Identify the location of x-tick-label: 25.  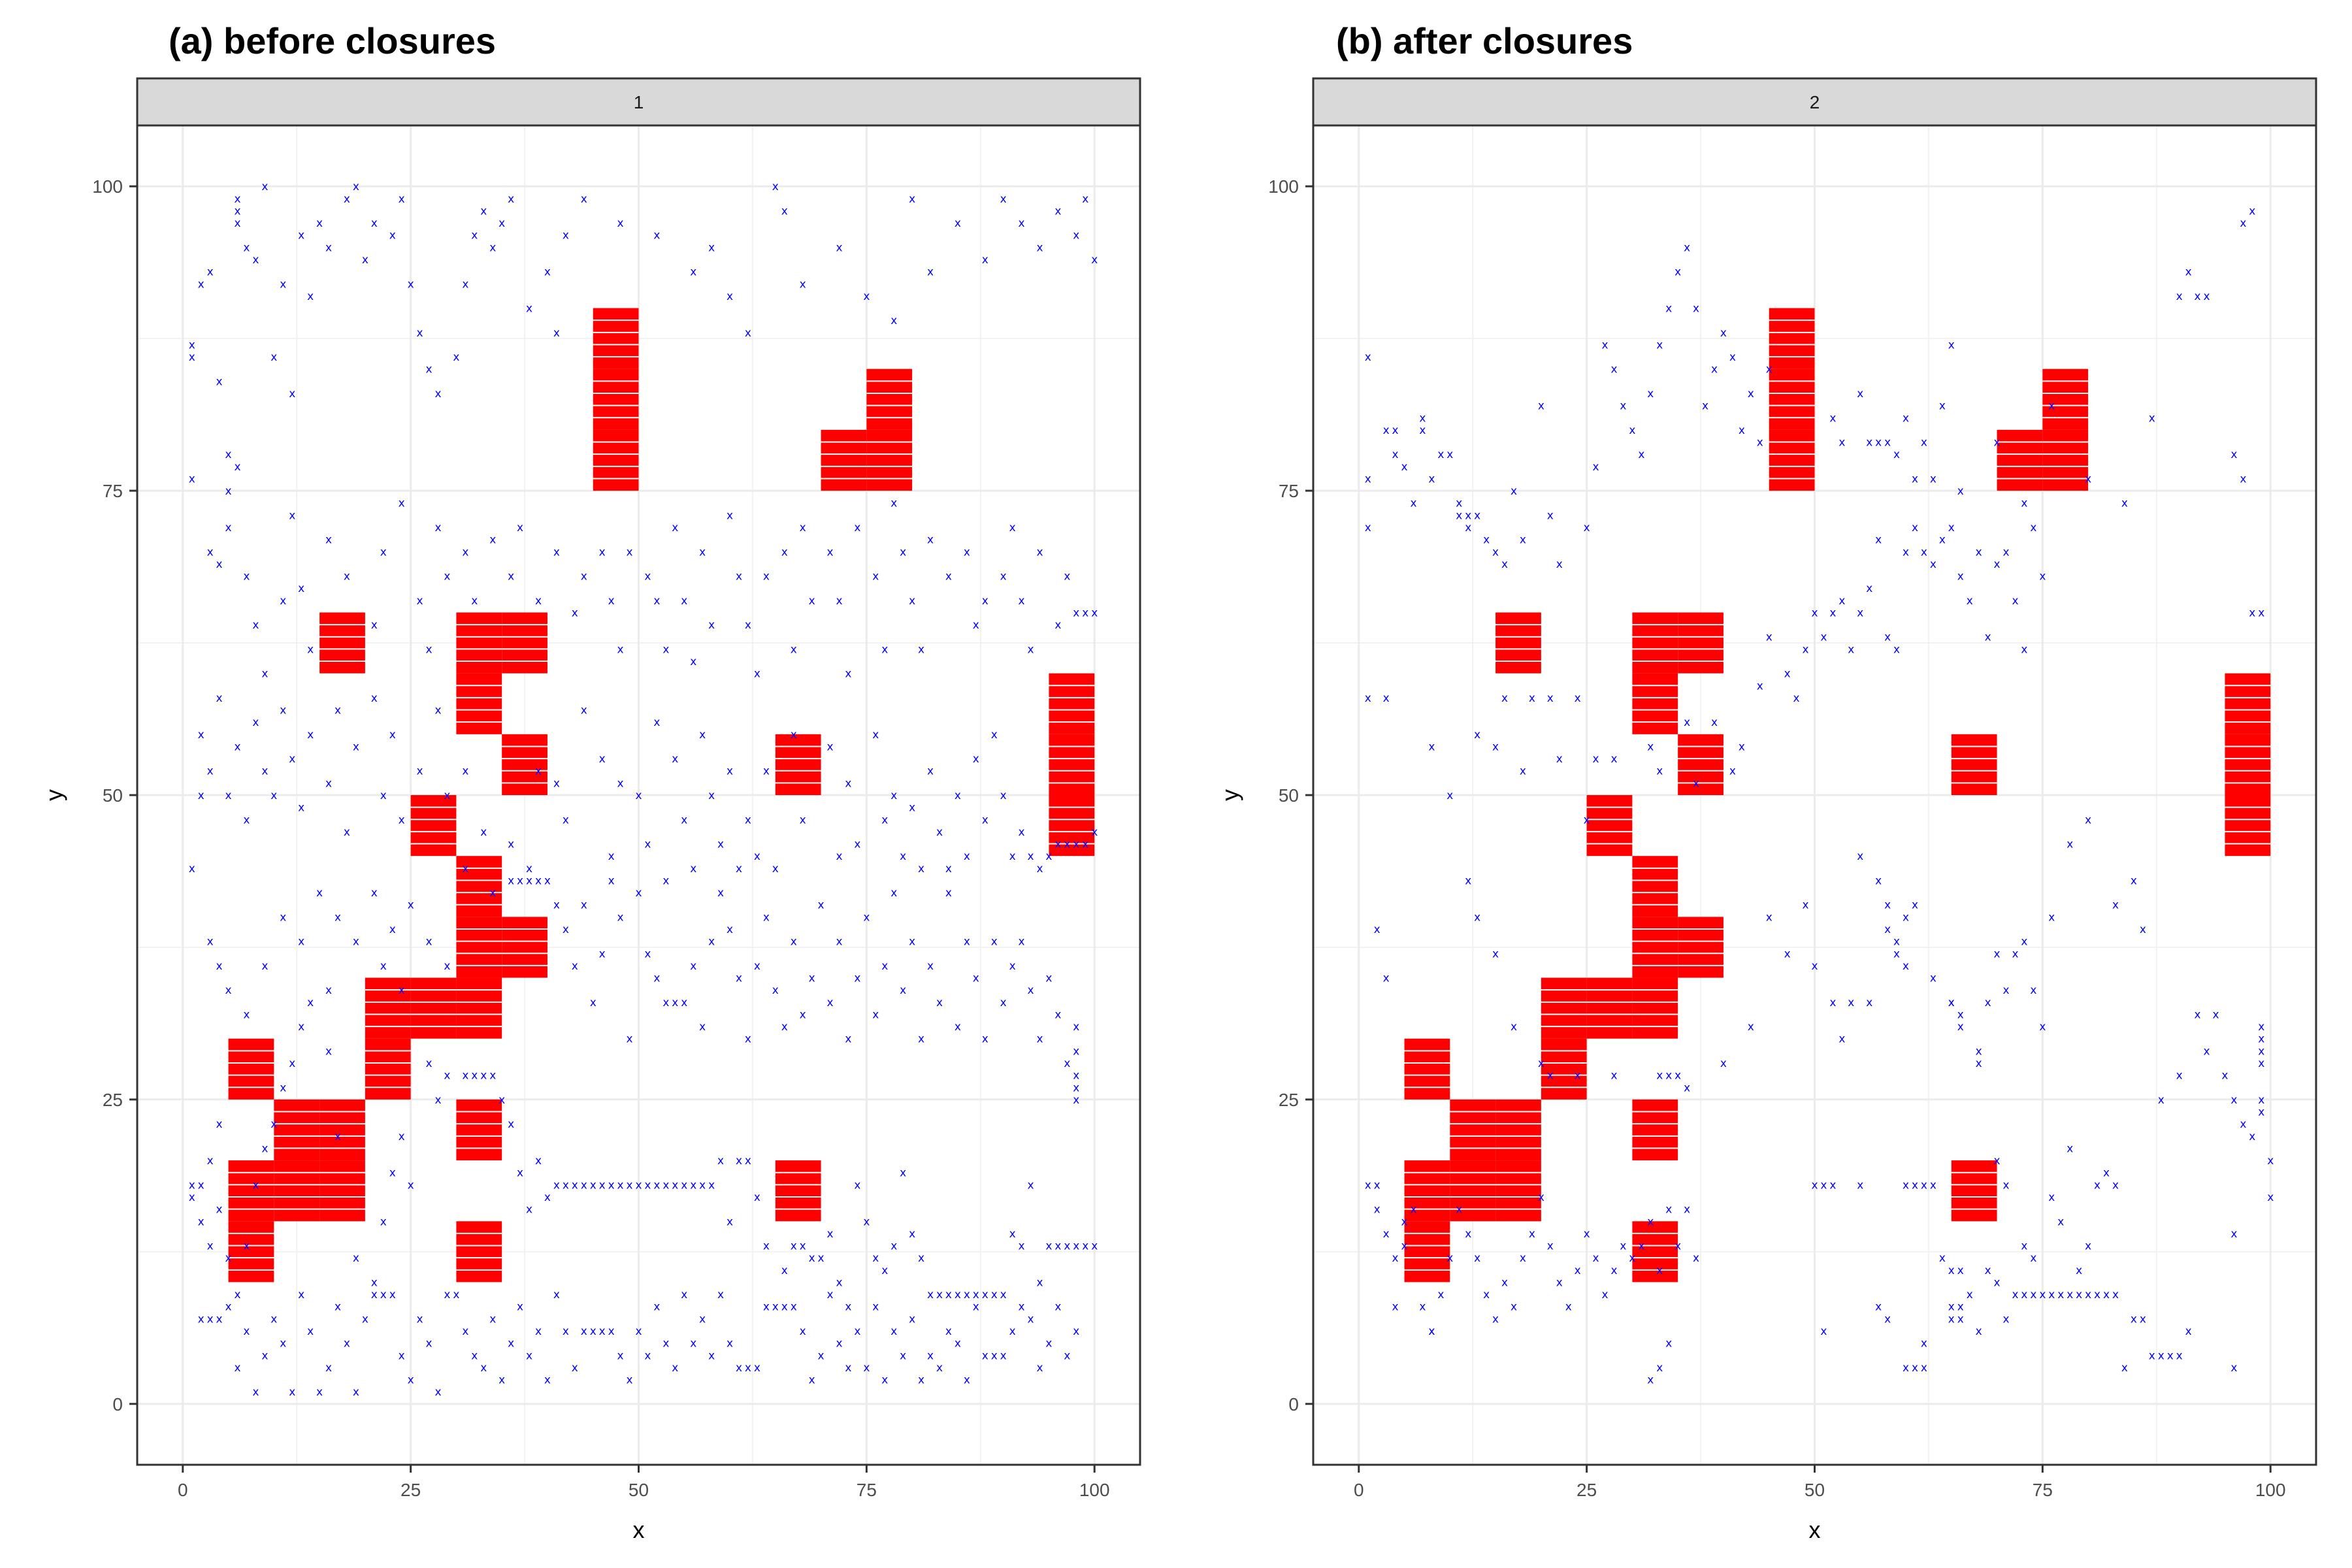
(1586, 1490).